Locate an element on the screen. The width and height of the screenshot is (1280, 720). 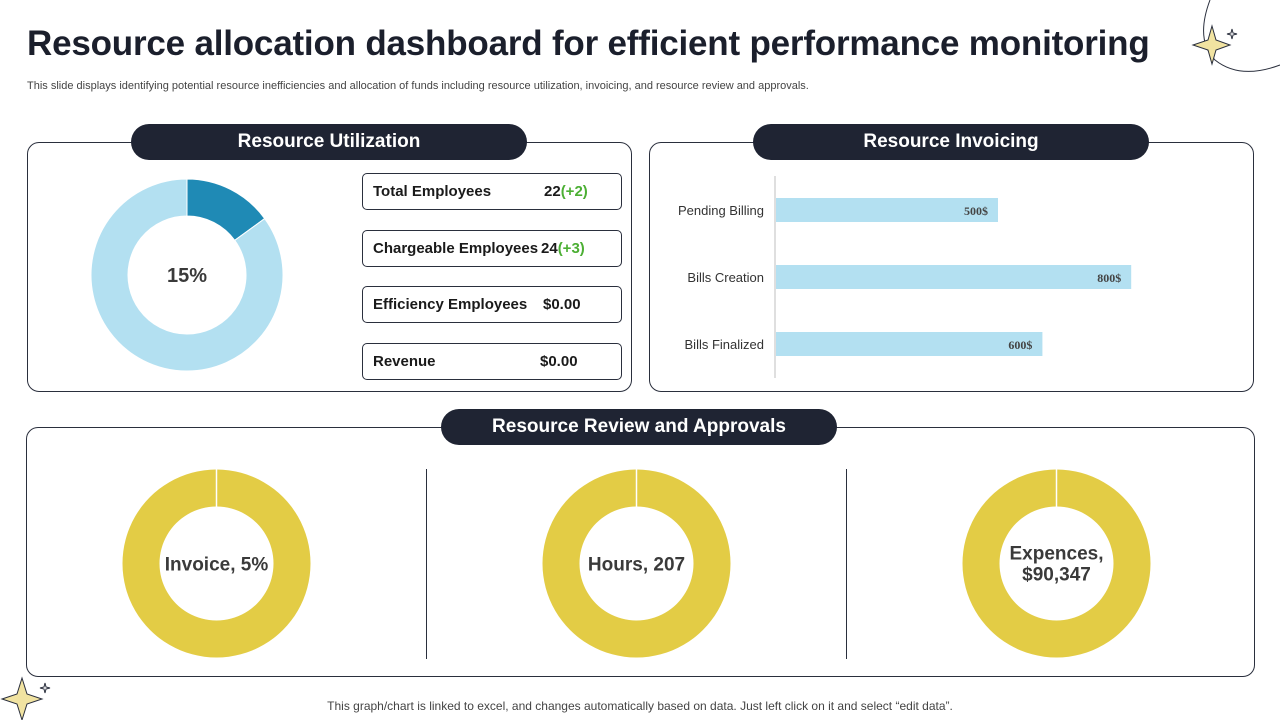
stat-efficiency-employees: Efficiency Employees $0.00 is located at coordinates (492, 304).